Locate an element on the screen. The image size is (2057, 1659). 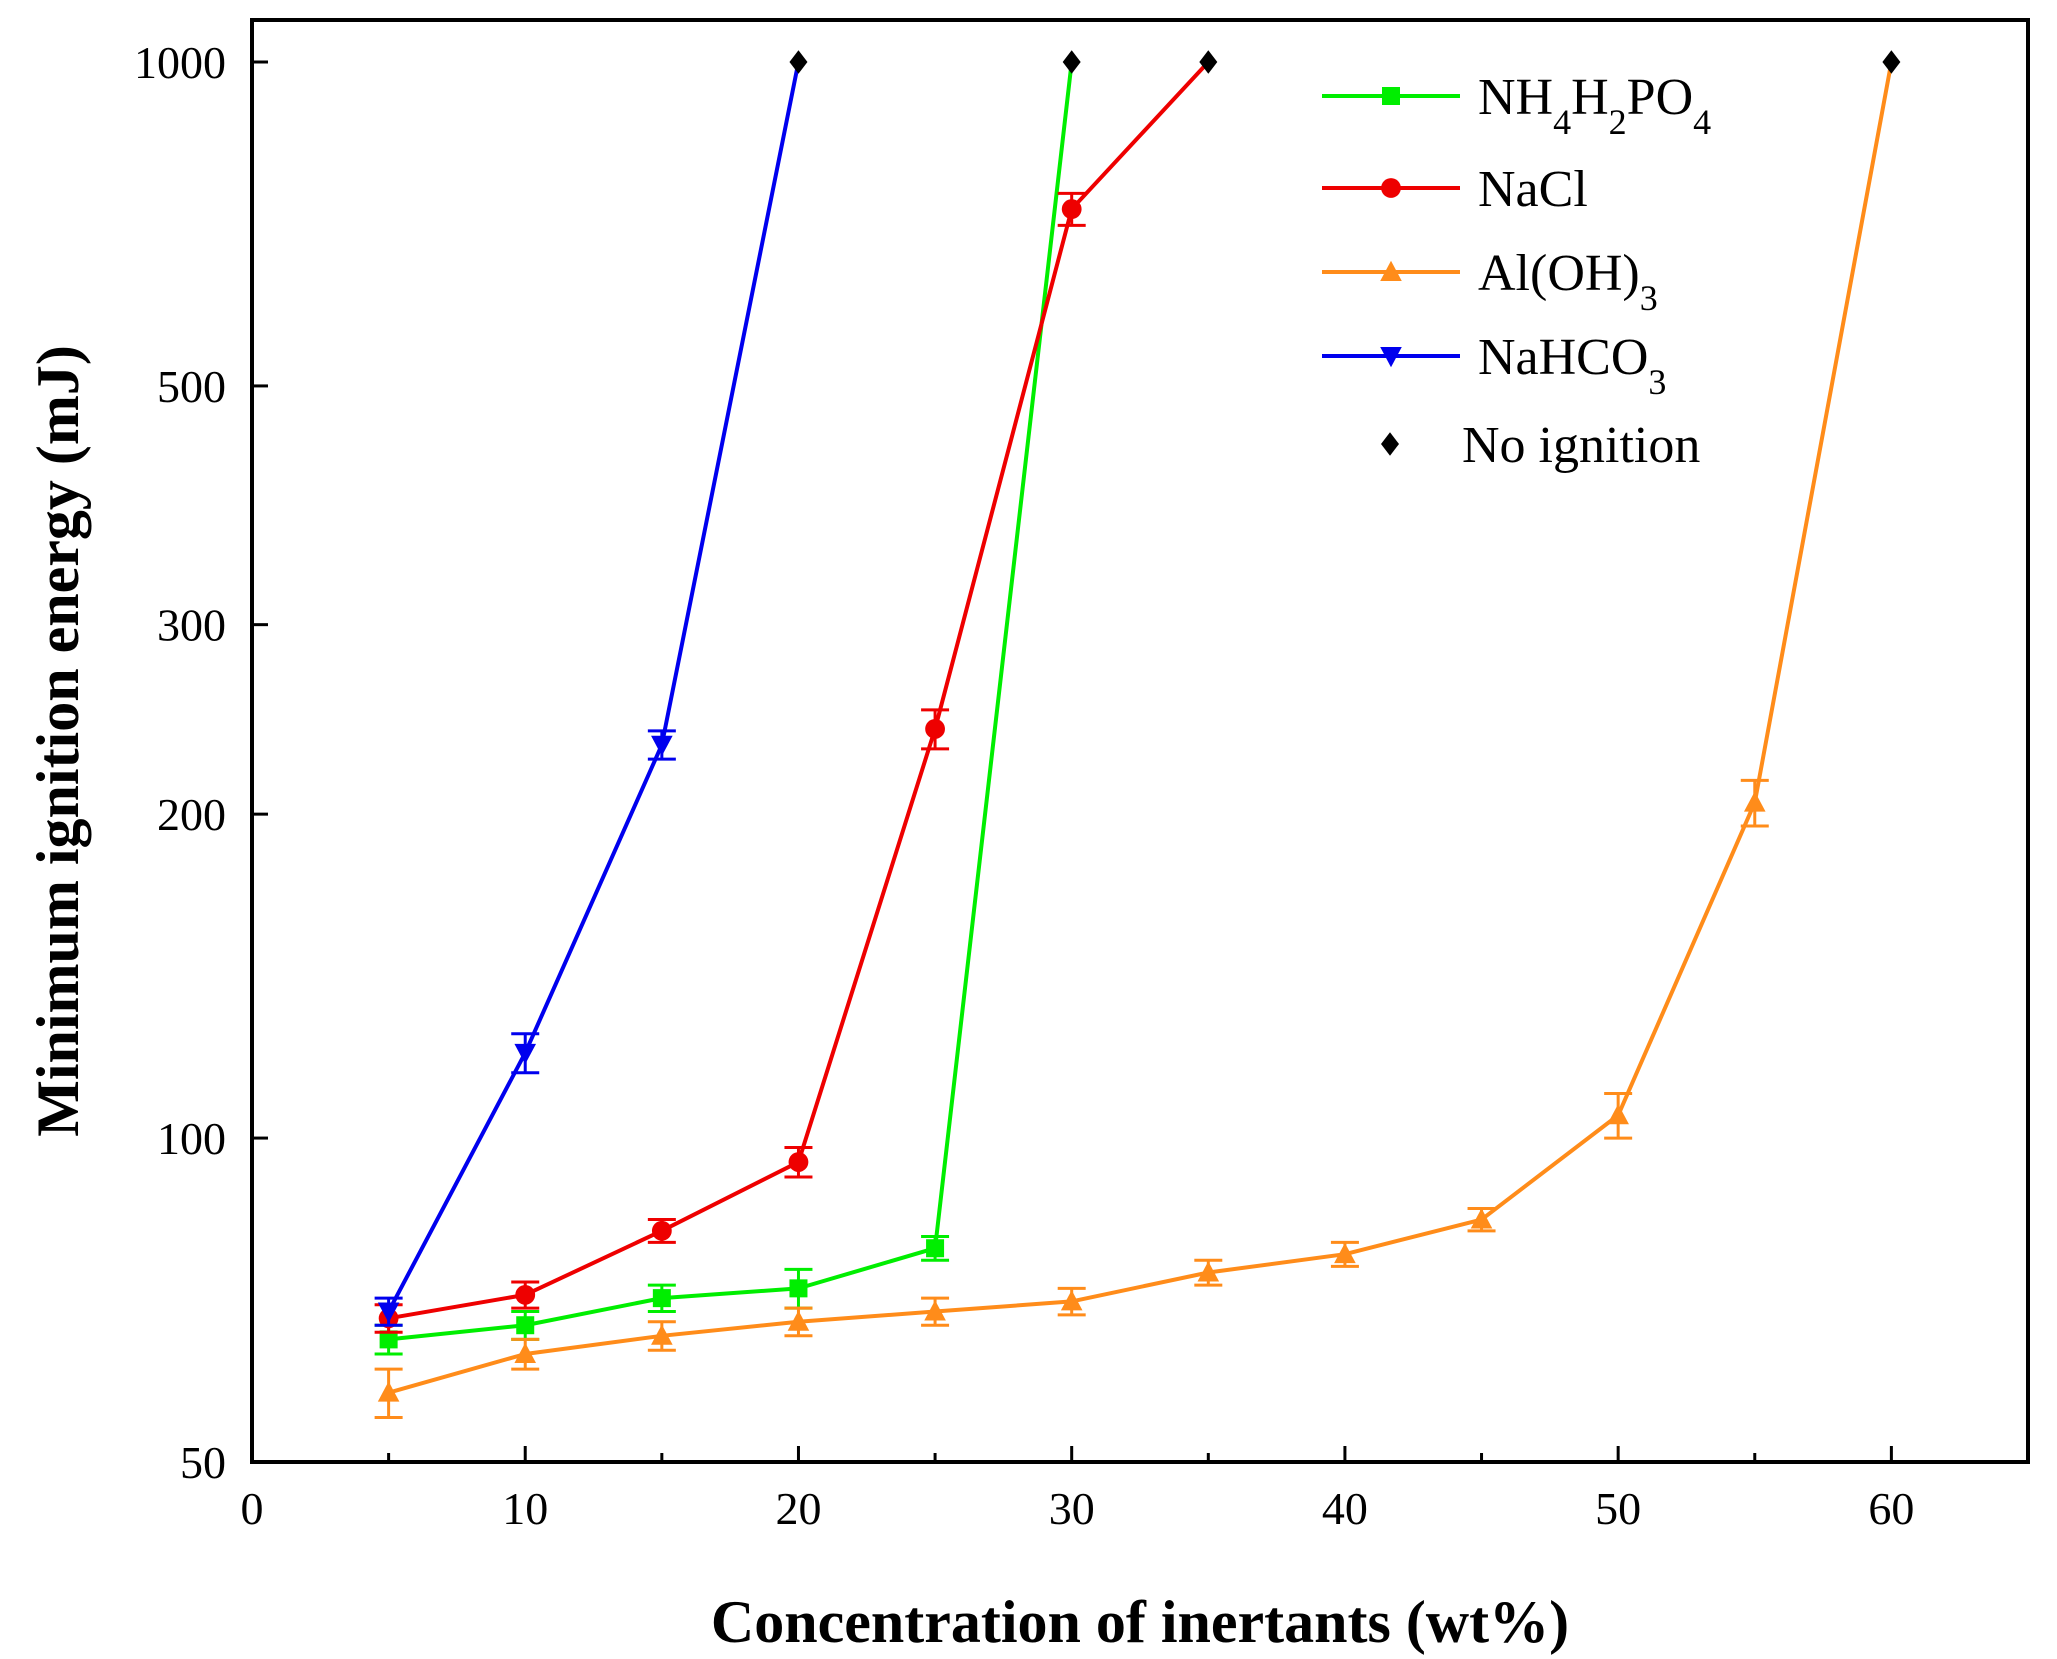
legend-item: No ignition is located at coordinates (1540, 445).